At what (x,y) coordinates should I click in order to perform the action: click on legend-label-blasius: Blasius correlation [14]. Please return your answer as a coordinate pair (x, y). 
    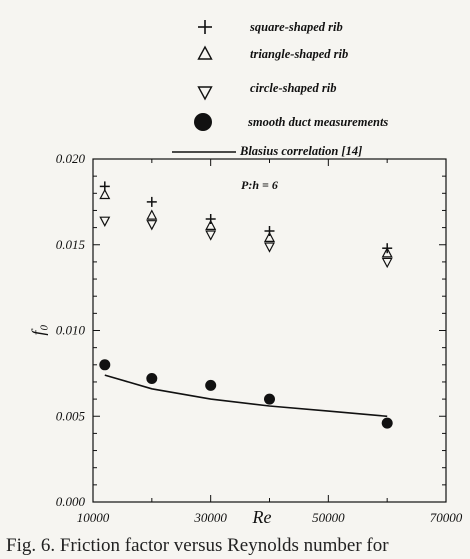
    Looking at the image, I should click on (300, 151).